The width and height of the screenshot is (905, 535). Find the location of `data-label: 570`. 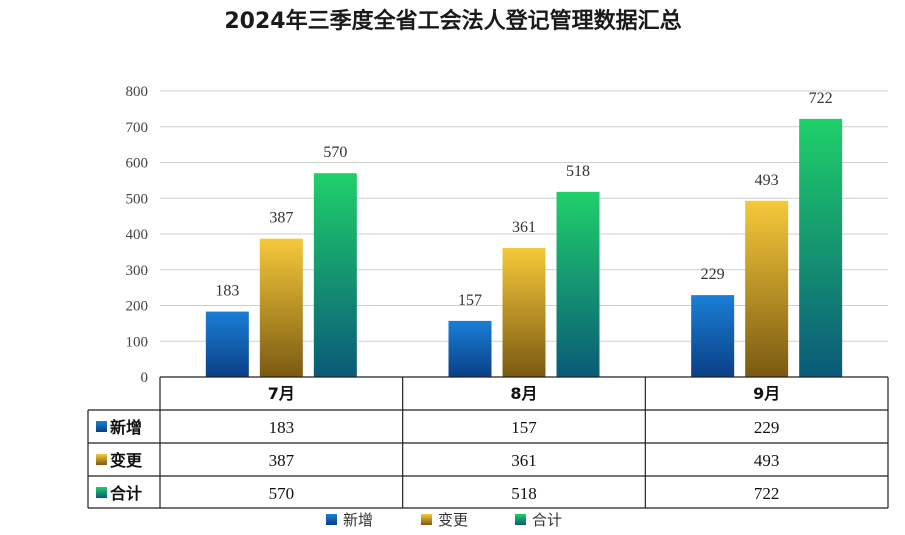

data-label: 570 is located at coordinates (335, 152).